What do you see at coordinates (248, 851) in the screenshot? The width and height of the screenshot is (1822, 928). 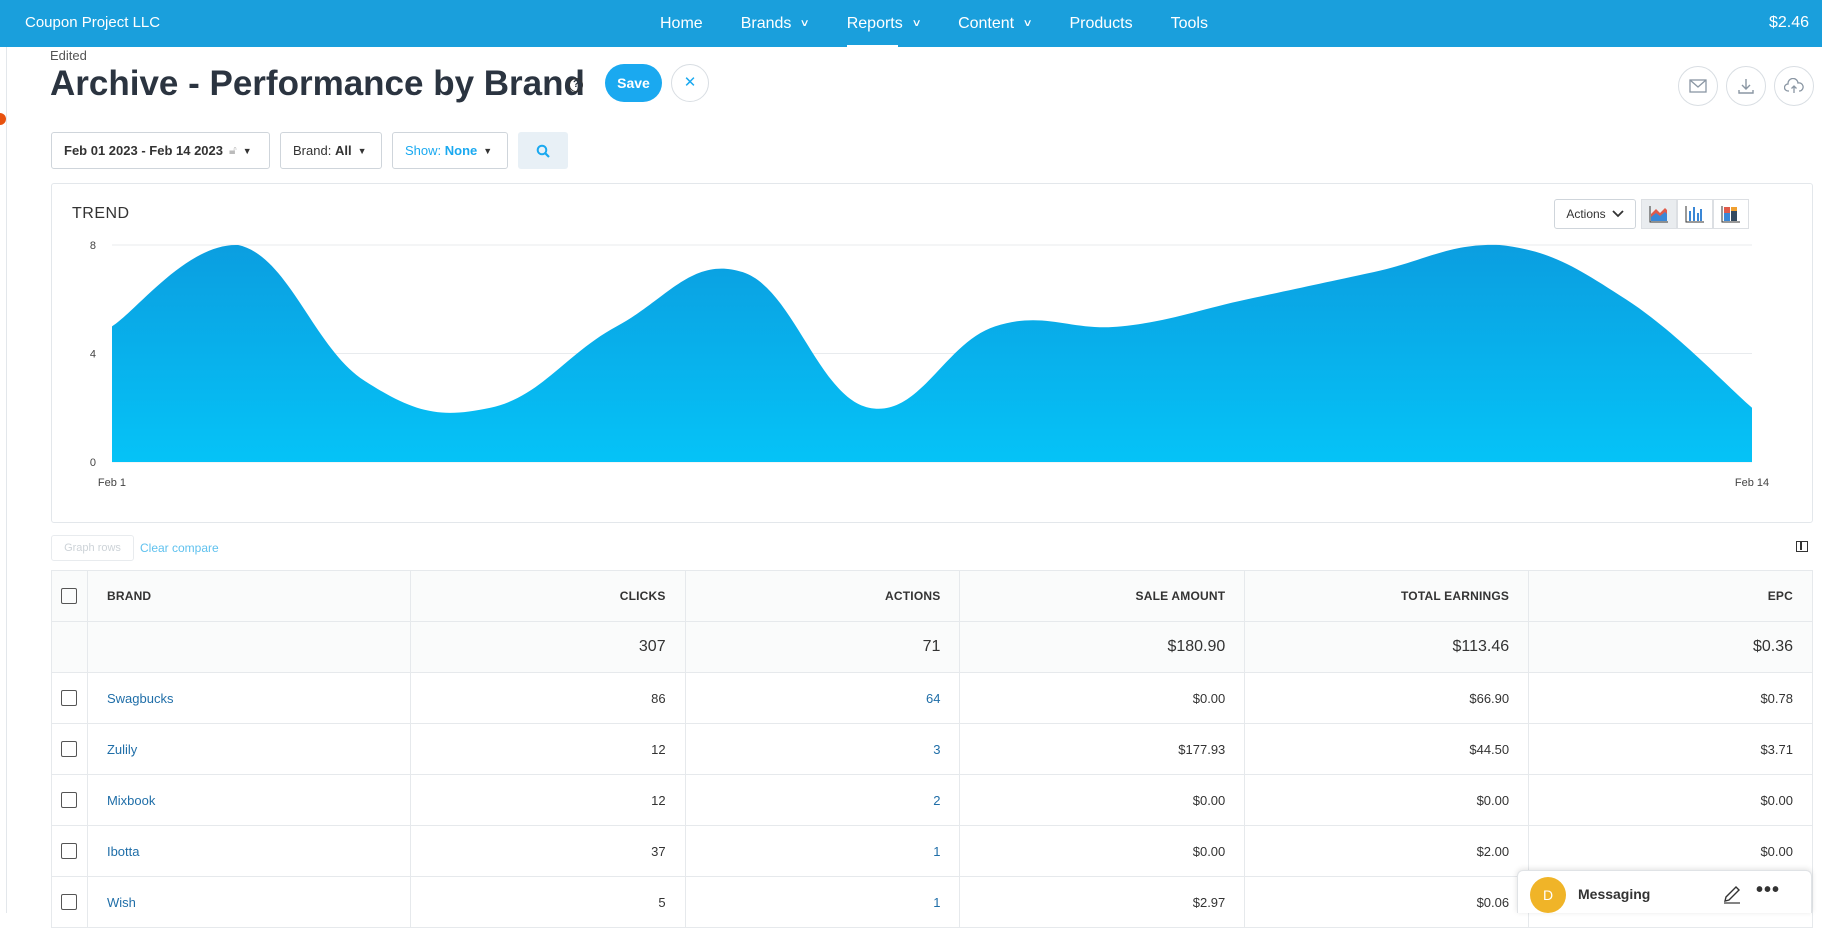 I see `brand-link: Ibotta` at bounding box center [248, 851].